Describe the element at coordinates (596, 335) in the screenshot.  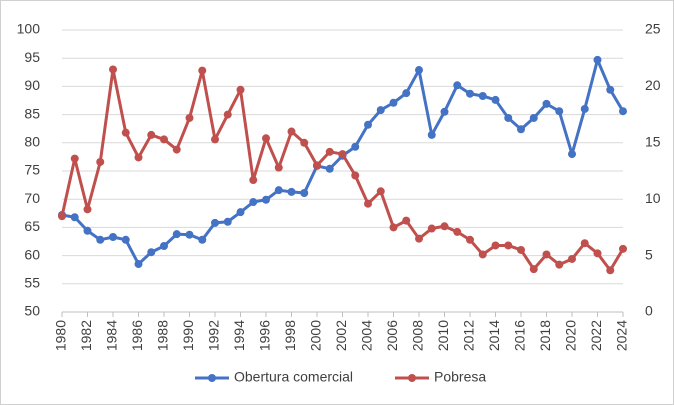
I see `x-tick-label: 2022` at that location.